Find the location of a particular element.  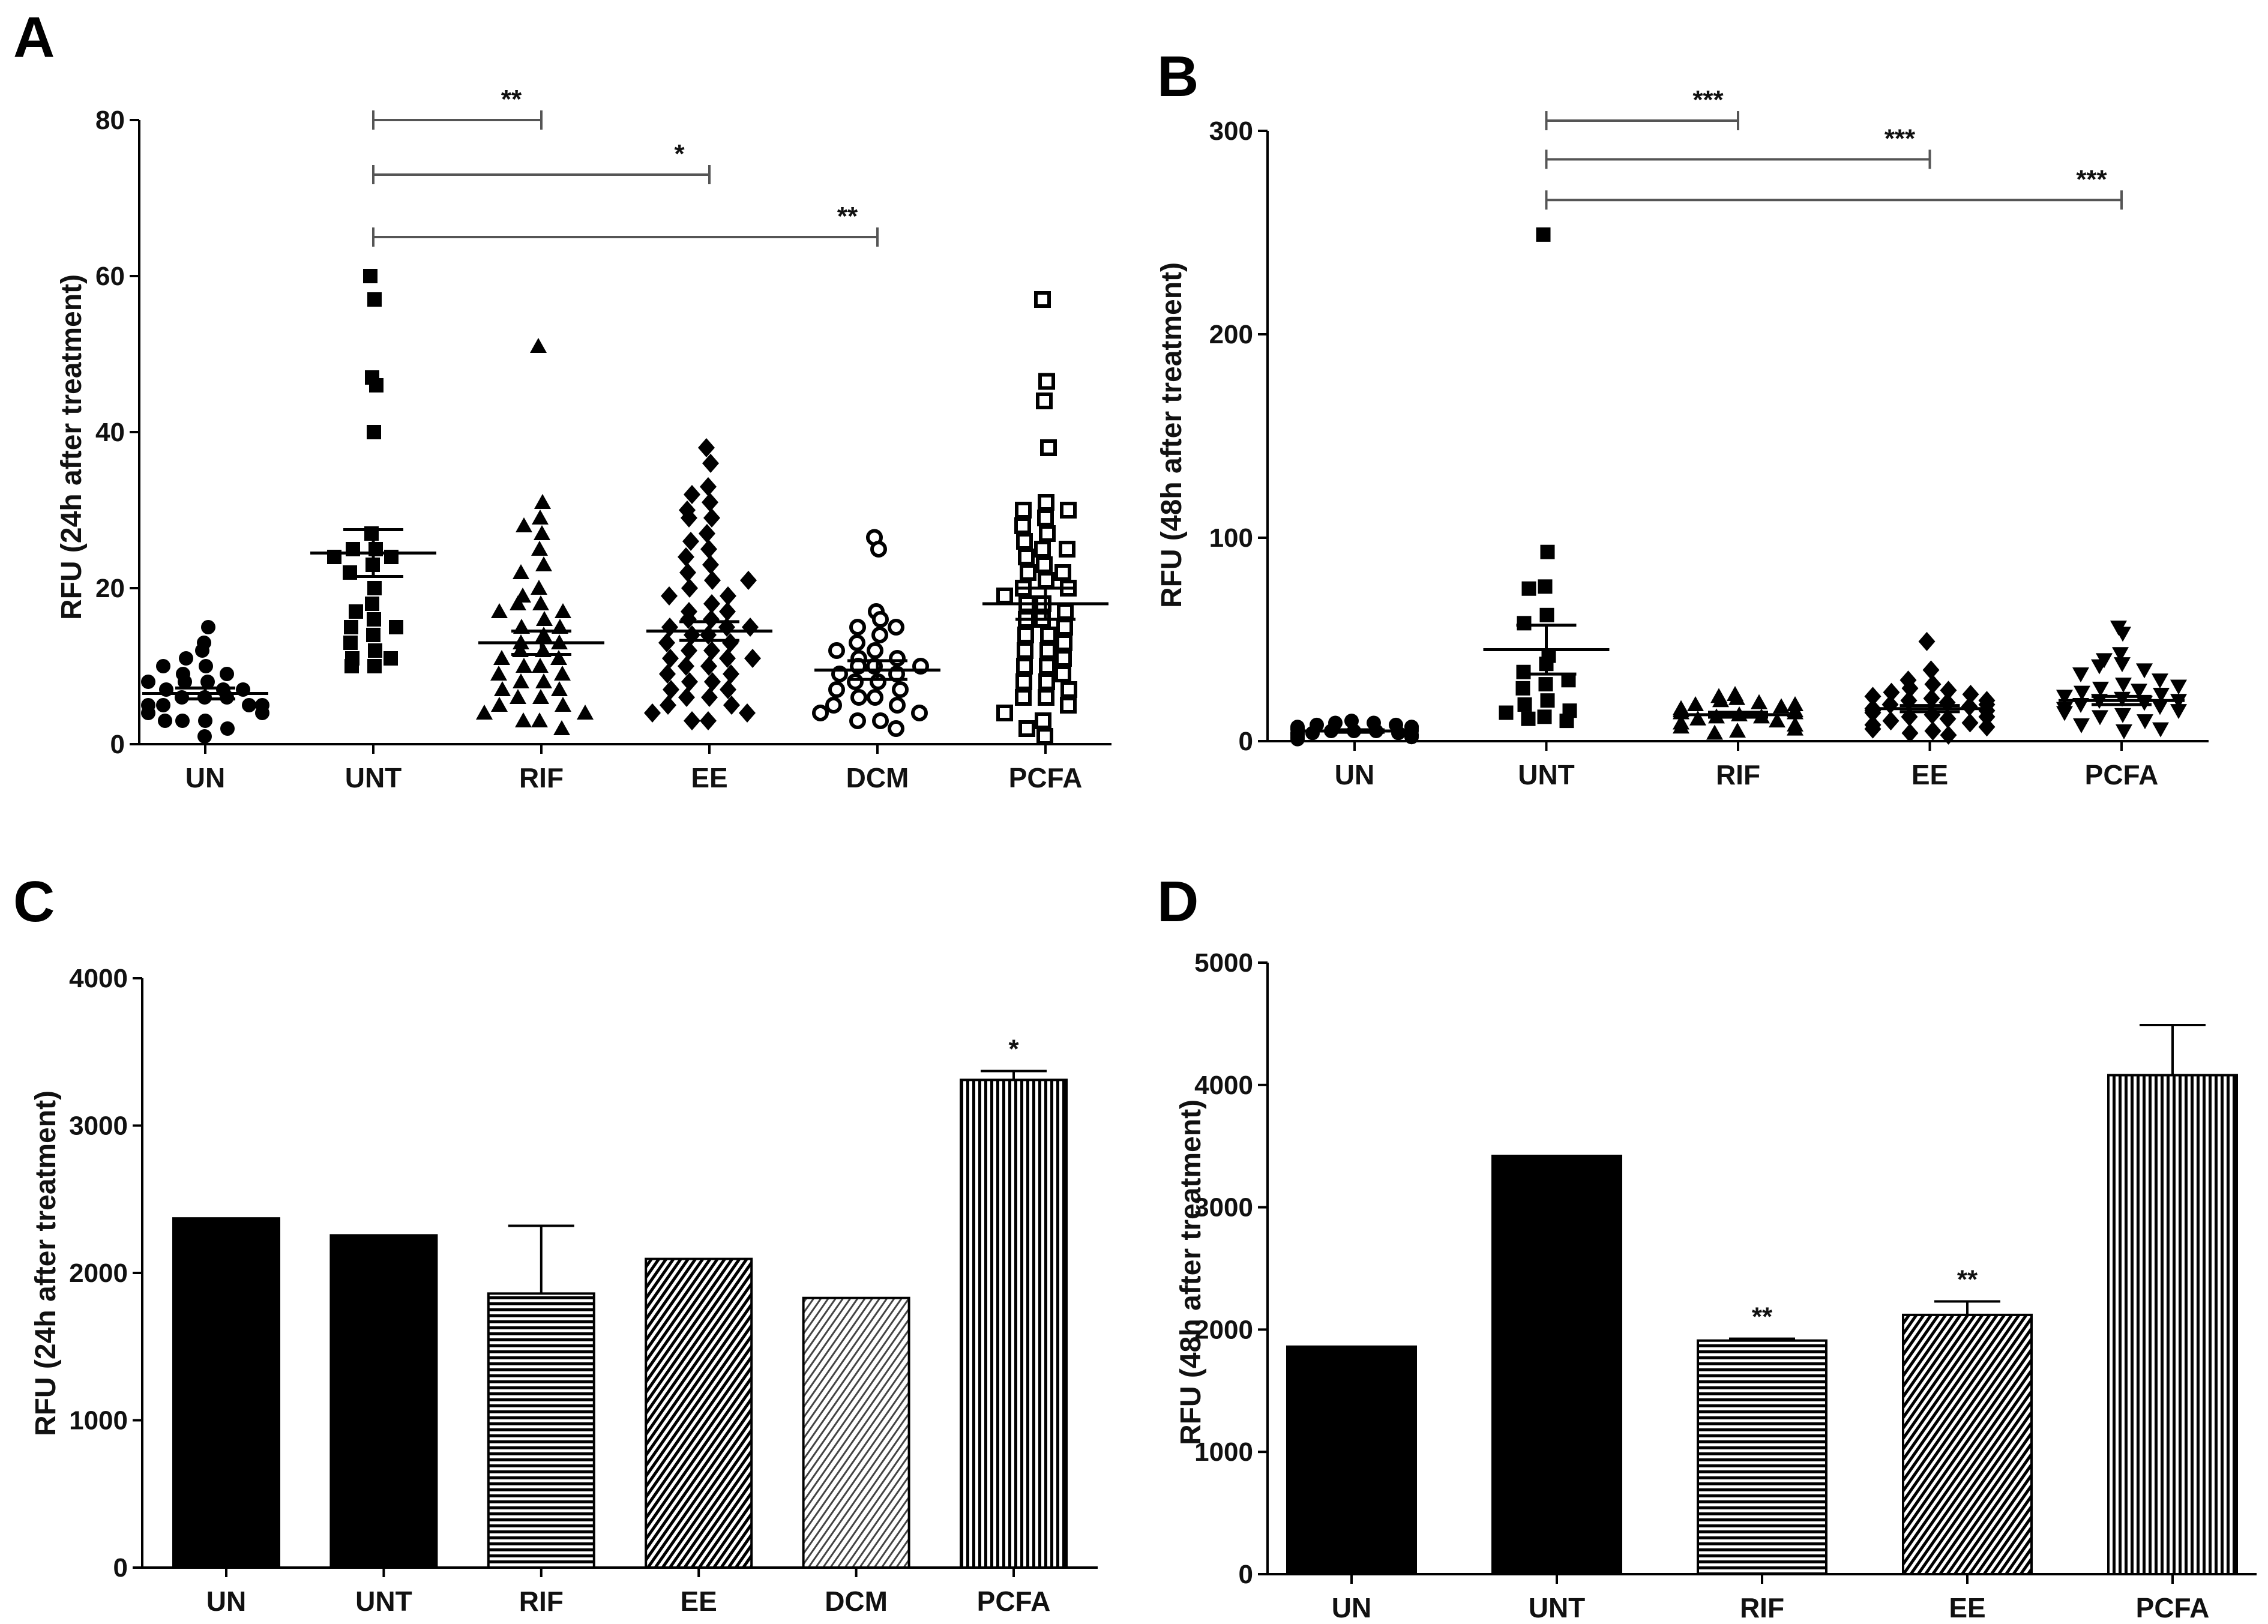

panel-d-y-axis-label: RFU (48h after treatment) is located at coordinates (1191, 1272).